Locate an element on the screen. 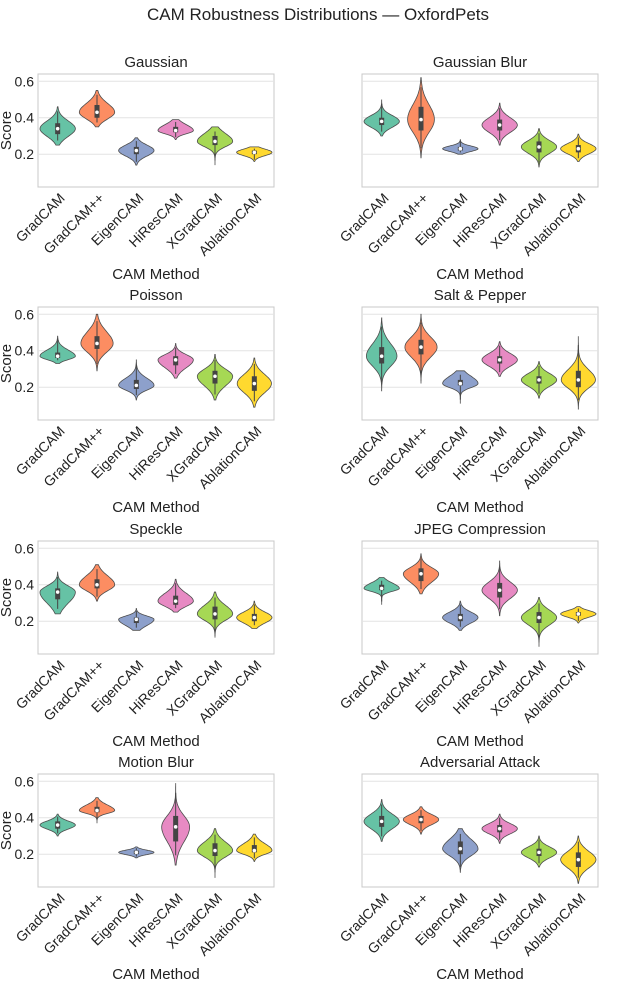 This screenshot has width=637, height=988. panel-gaussian-title: Gaussian is located at coordinates (155, 62).